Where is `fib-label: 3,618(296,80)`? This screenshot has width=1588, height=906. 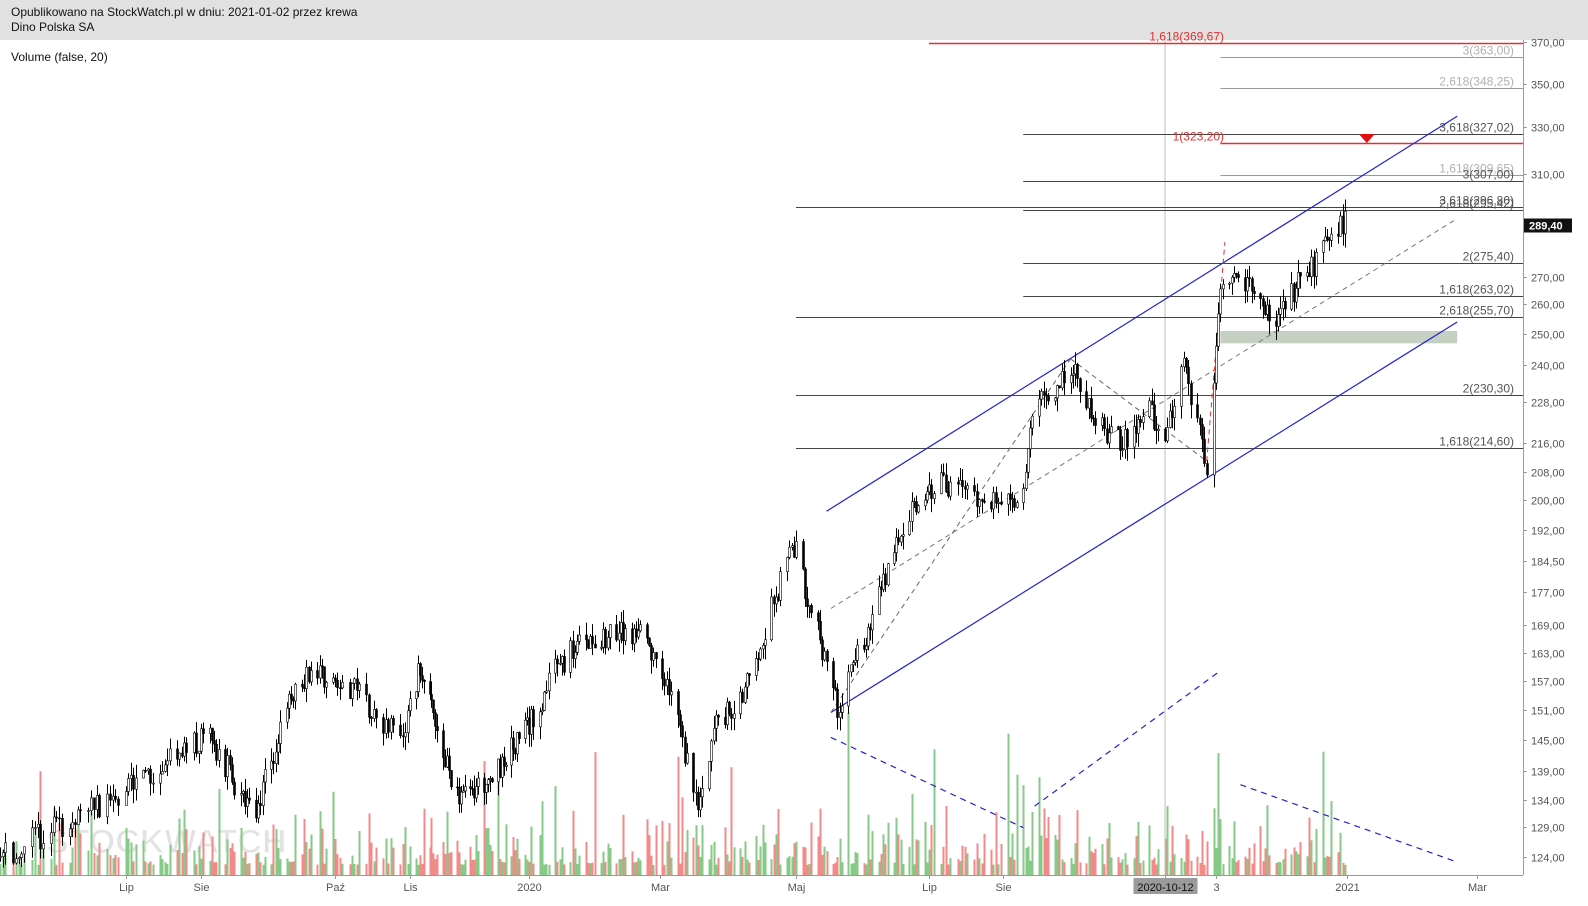 fib-label: 3,618(296,80) is located at coordinates (1476, 201).